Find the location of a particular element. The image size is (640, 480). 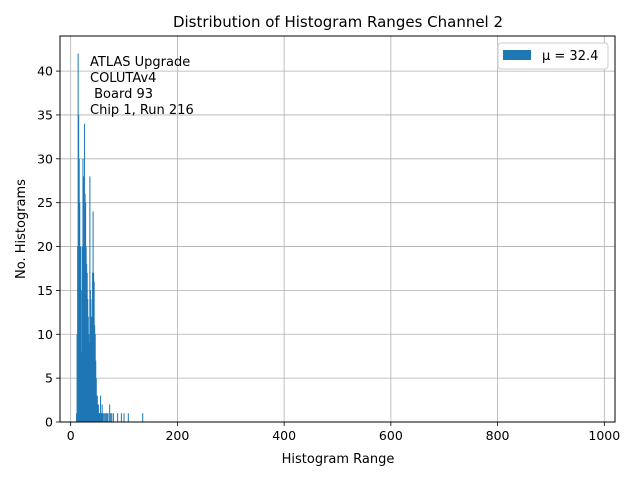

y-tick-label: 30 is located at coordinates (45, 158).